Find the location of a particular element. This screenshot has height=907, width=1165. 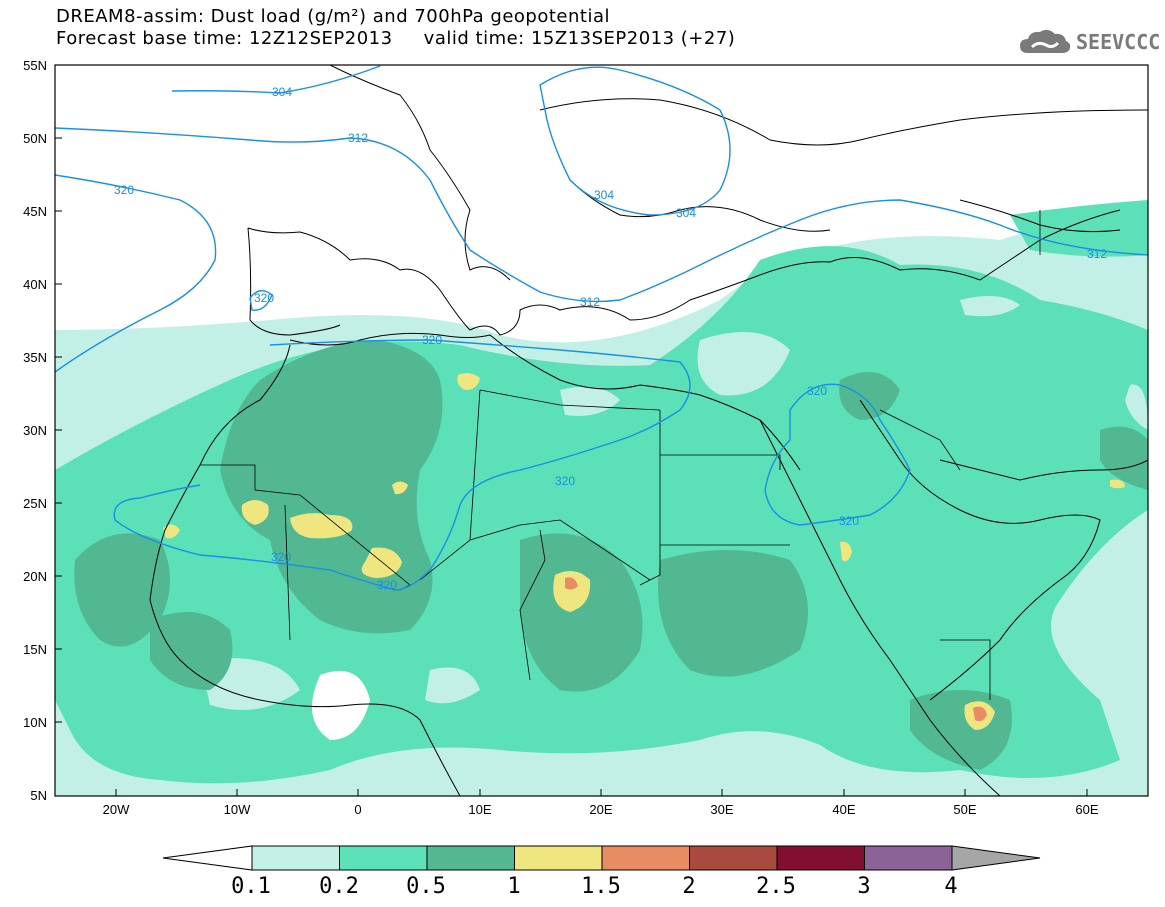

colorbar-tick: 1 is located at coordinates (513, 886).